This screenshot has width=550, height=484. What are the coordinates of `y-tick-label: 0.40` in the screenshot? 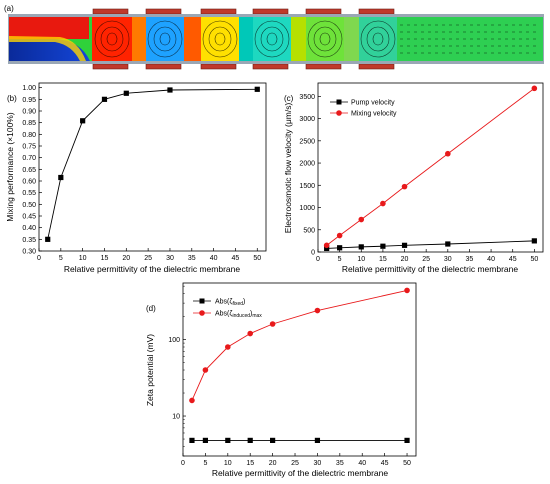 It's located at (29, 228).